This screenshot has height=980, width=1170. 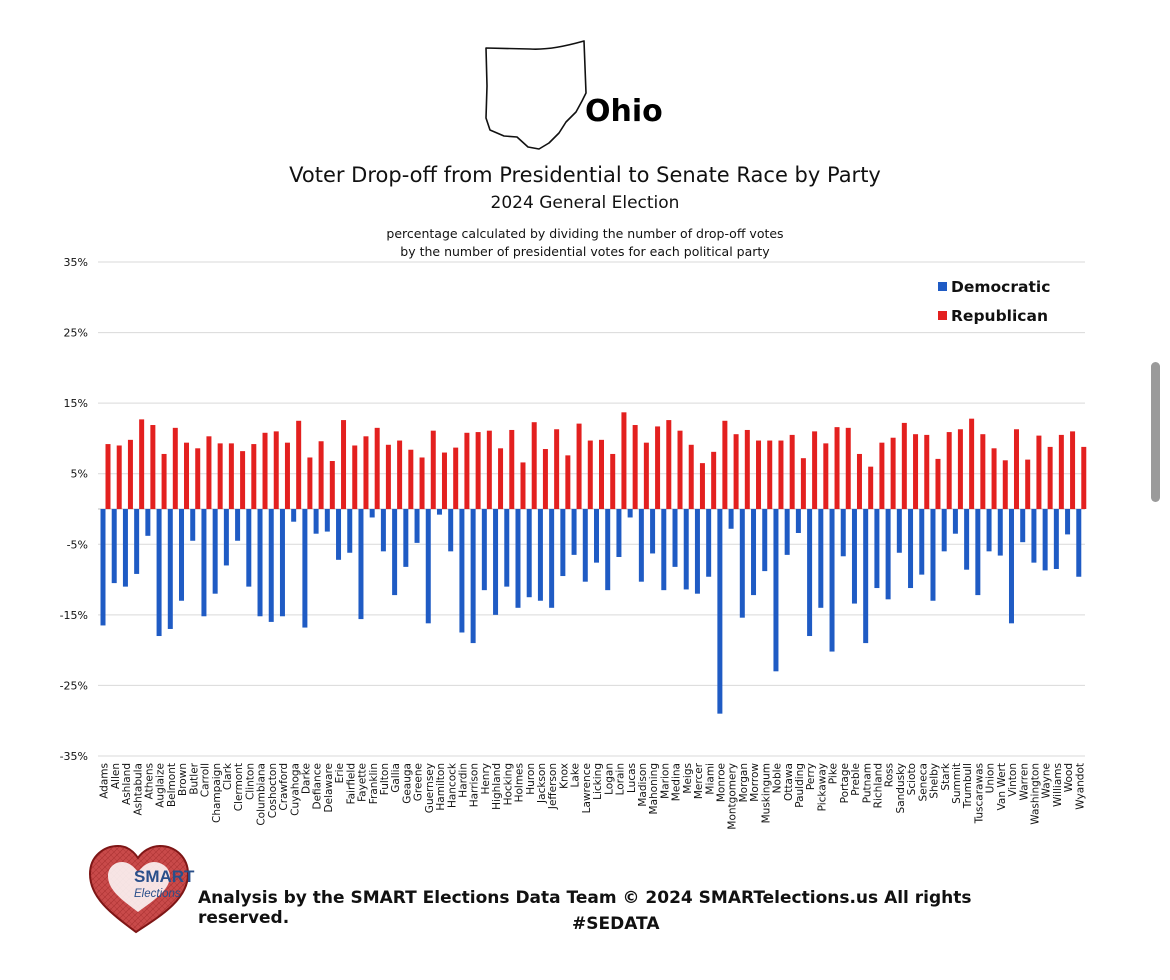 What do you see at coordinates (968, 786) in the screenshot?
I see `x-tick-label: Trumbull` at bounding box center [968, 786].